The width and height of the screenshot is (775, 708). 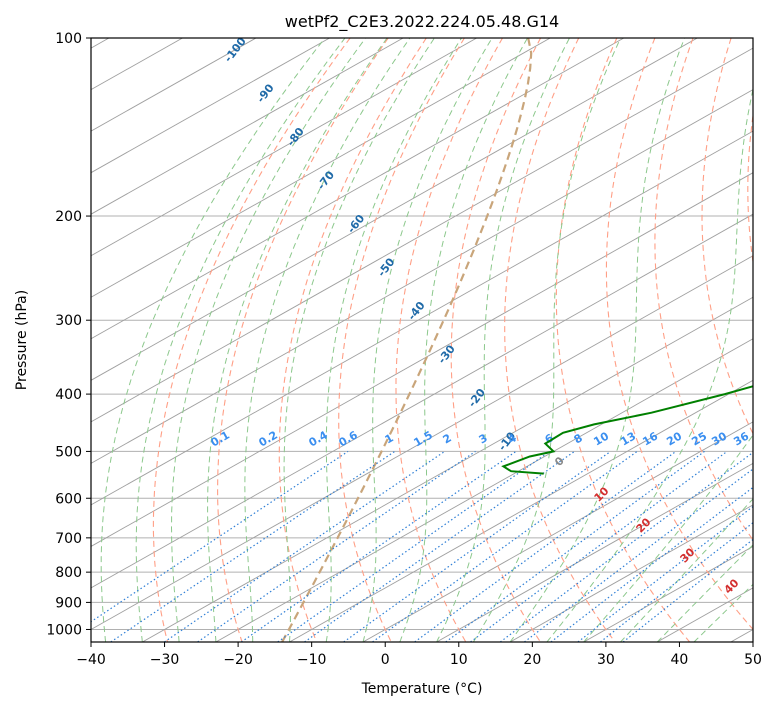 What do you see at coordinates (688, 555) in the screenshot?
I see `moist-adiabat-label: 30` at bounding box center [688, 555].